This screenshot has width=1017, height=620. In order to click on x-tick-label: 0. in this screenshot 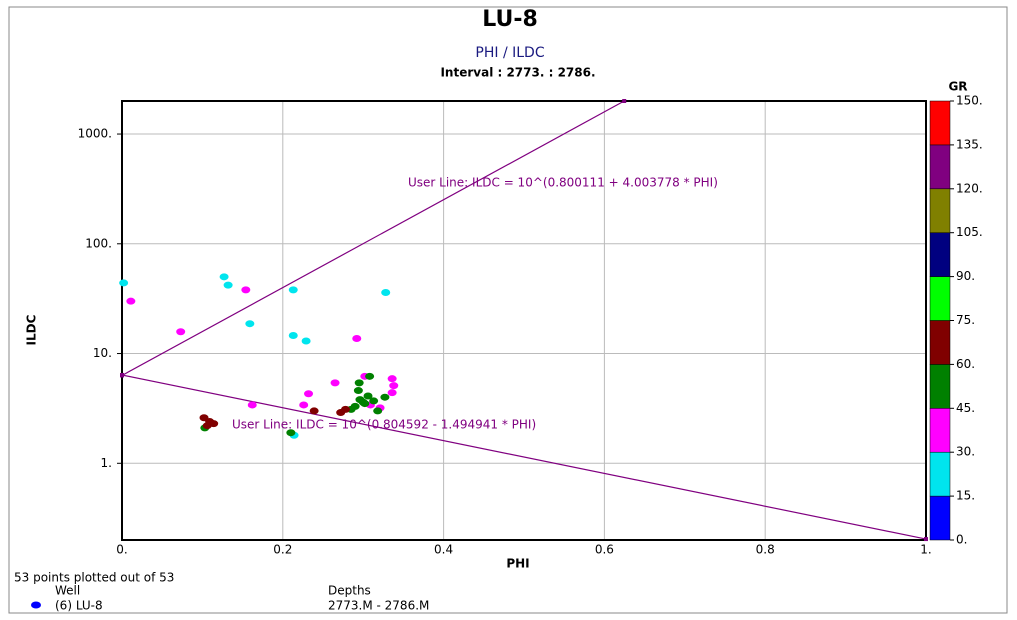, I will do `click(121, 550)`.